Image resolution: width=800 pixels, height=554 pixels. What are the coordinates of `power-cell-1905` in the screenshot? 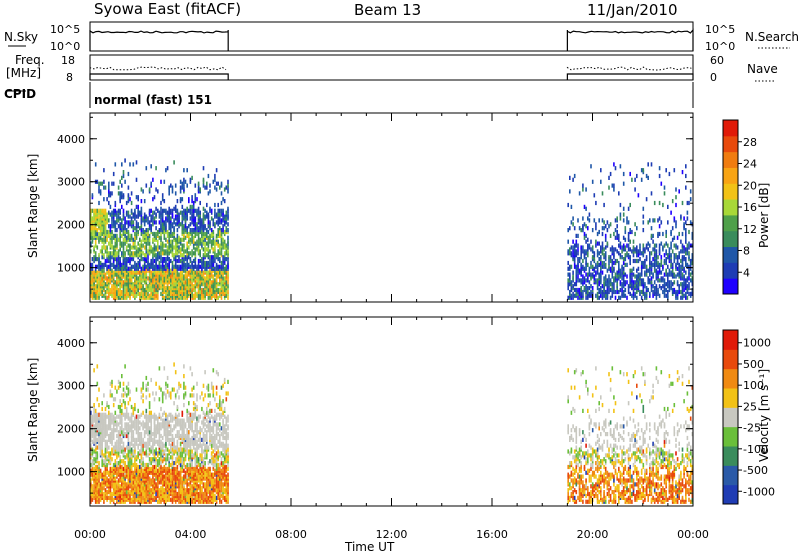 It's located at (193, 206).